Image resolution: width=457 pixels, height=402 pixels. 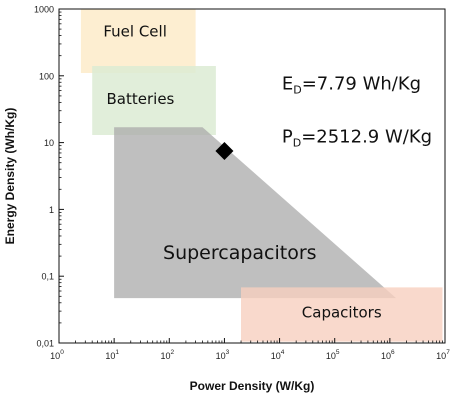 I want to click on annotation-symbol: P, so click(x=287, y=137).